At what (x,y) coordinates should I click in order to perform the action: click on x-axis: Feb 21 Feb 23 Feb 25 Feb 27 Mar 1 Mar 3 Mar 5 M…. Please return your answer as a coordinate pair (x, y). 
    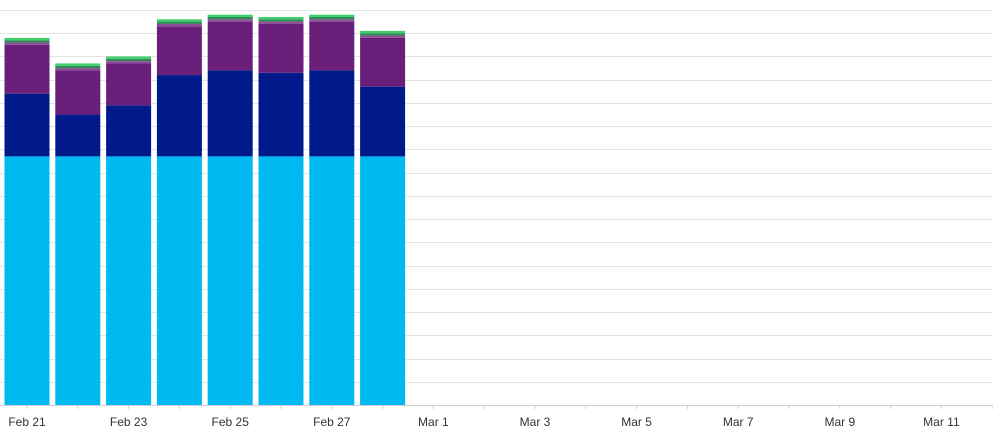
    Looking at the image, I should click on (496, 417).